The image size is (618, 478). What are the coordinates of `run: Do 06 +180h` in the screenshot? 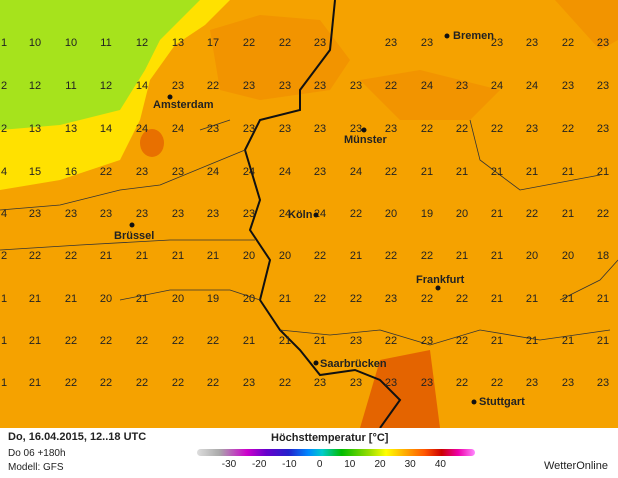 It's located at (37, 453).